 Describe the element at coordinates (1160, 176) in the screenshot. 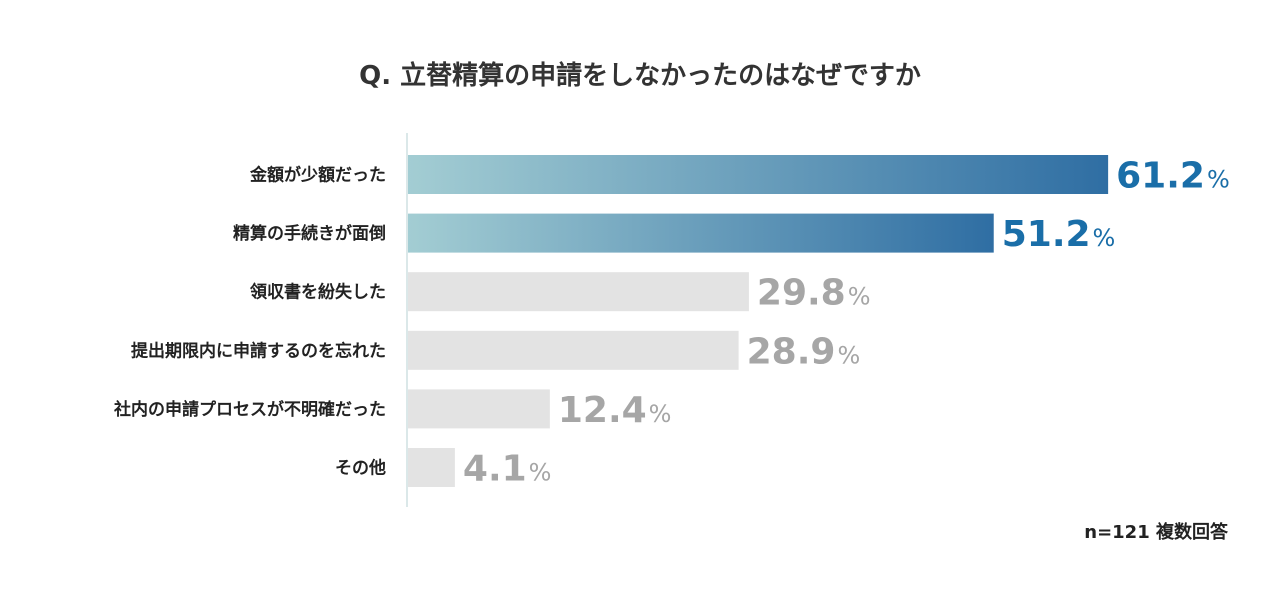

I see `value-number: 61.2` at that location.